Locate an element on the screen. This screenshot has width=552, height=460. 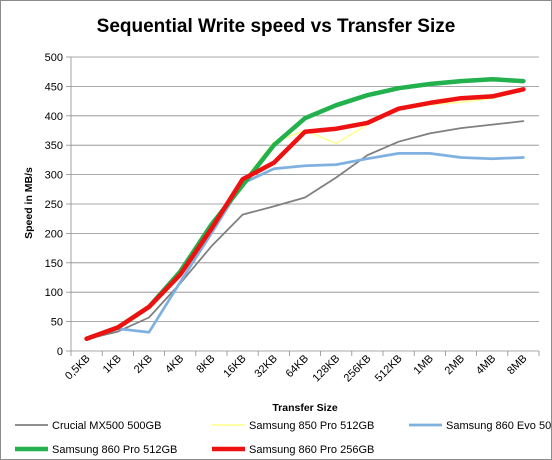
x-tick-label: 1KB is located at coordinates (112, 364).